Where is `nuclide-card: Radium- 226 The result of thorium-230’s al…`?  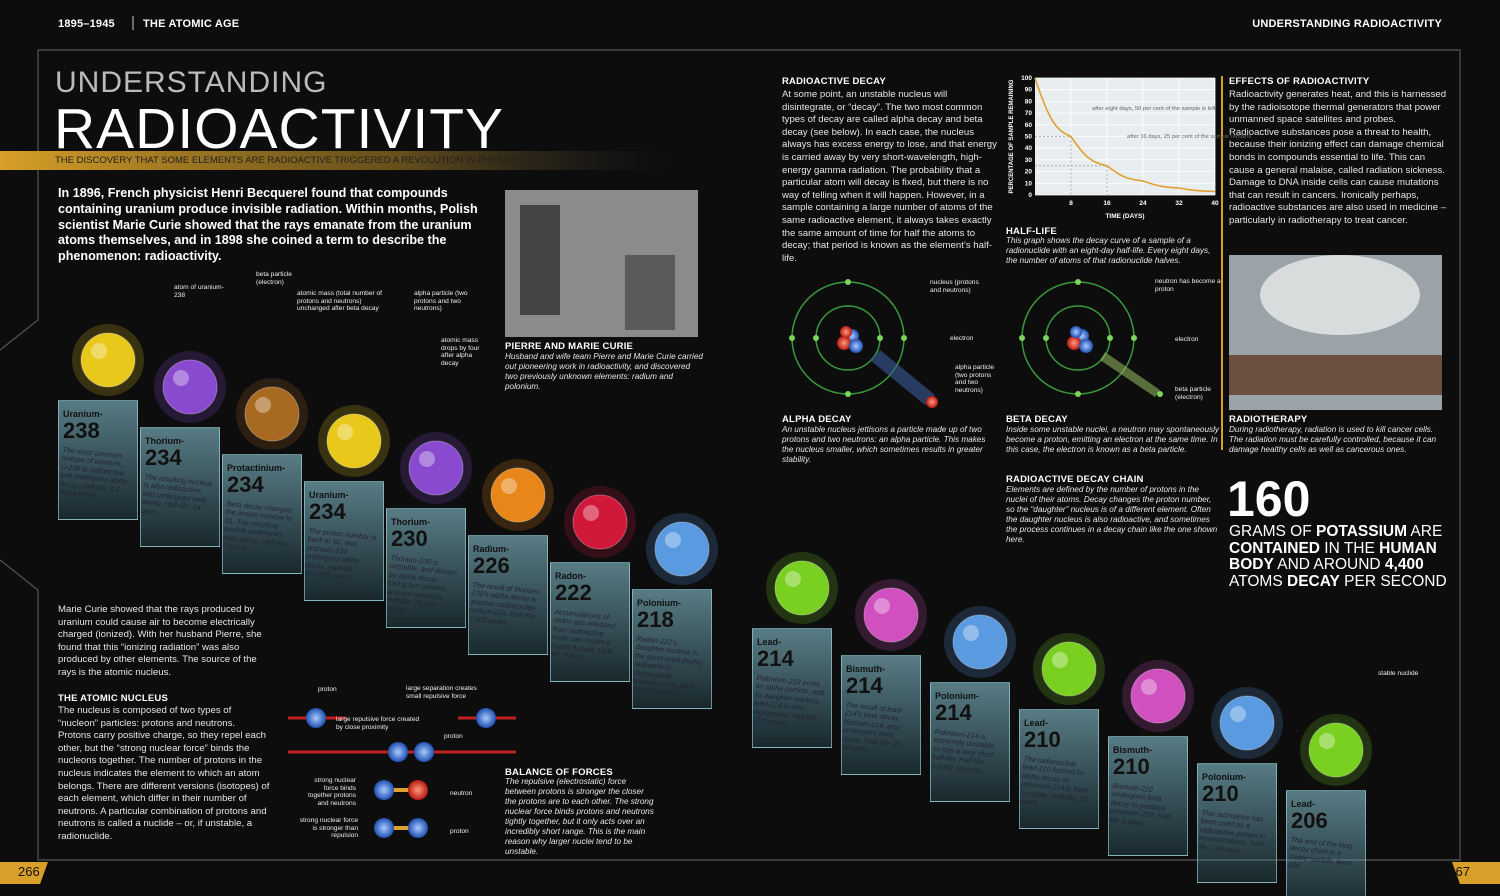
nuclide-card: Radium- 226 The result of thorium-230’s al… is located at coordinates (508, 595).